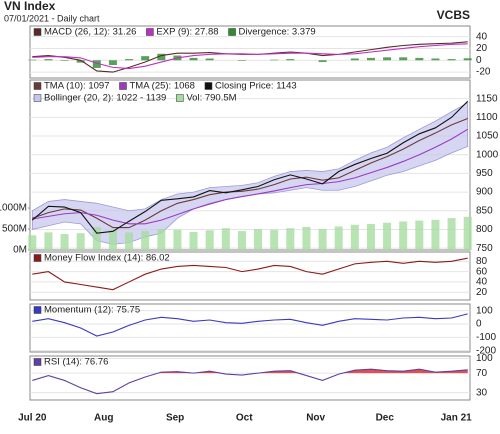  I want to click on legend-label: MACD (26, 12): 31.26, so click(90, 32).